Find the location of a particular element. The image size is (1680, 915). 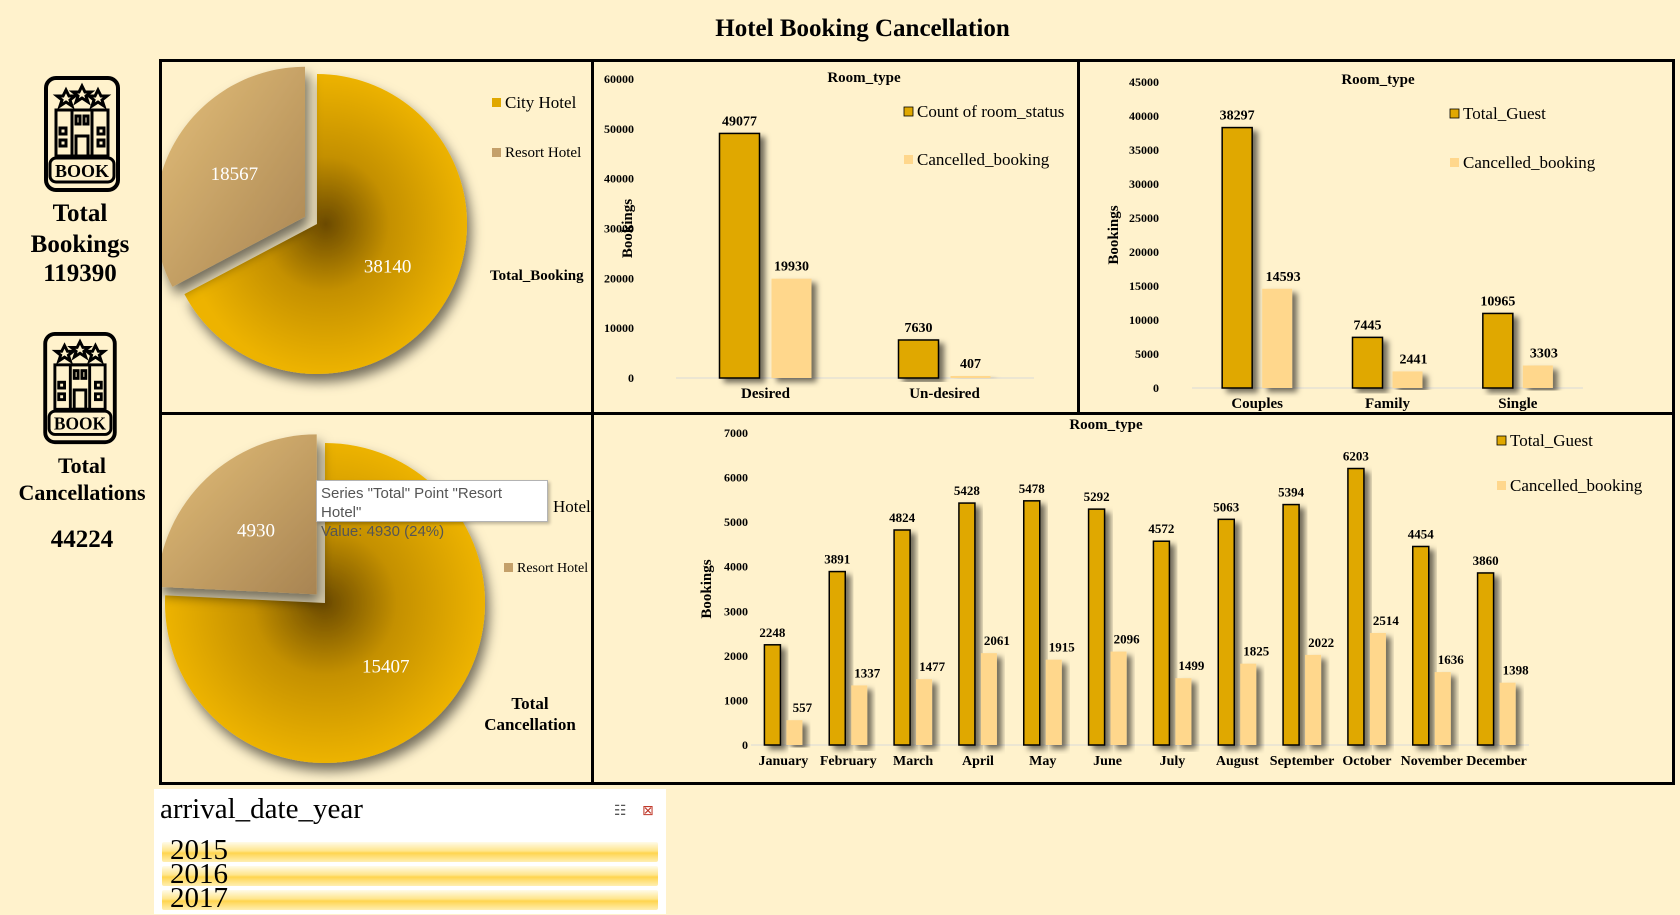

y-tick-label: 60000 is located at coordinates (619, 79).